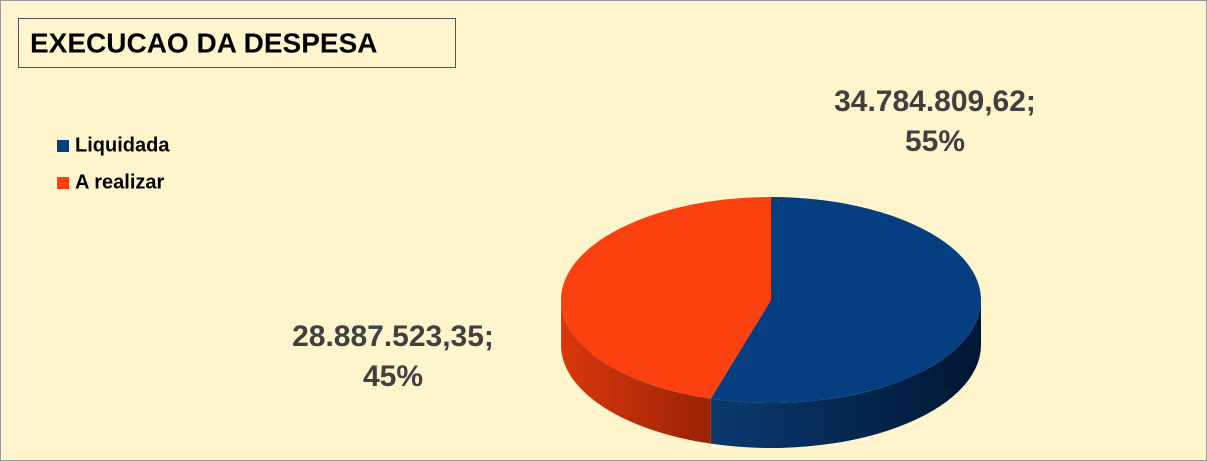 This screenshot has height=461, width=1207. I want to click on title-box, so click(237, 43).